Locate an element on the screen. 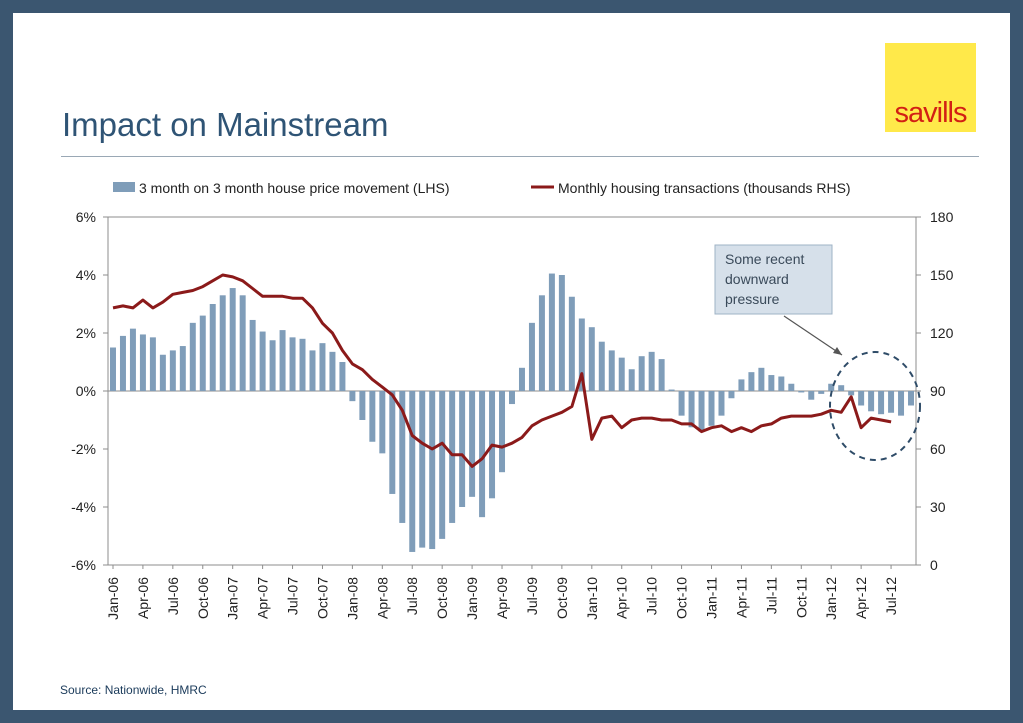  title-divider is located at coordinates (520, 156).